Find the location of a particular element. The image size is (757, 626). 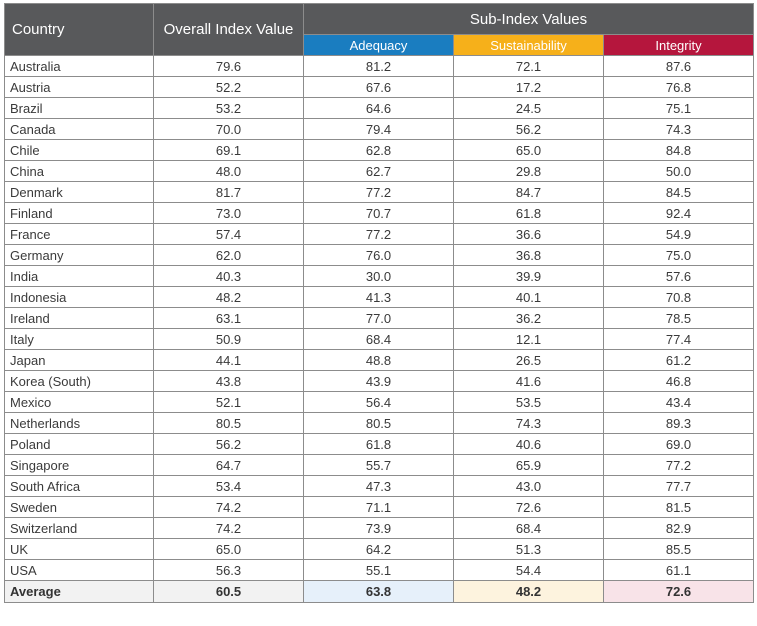

adequacy-cell: 55.1 is located at coordinates (378, 570).